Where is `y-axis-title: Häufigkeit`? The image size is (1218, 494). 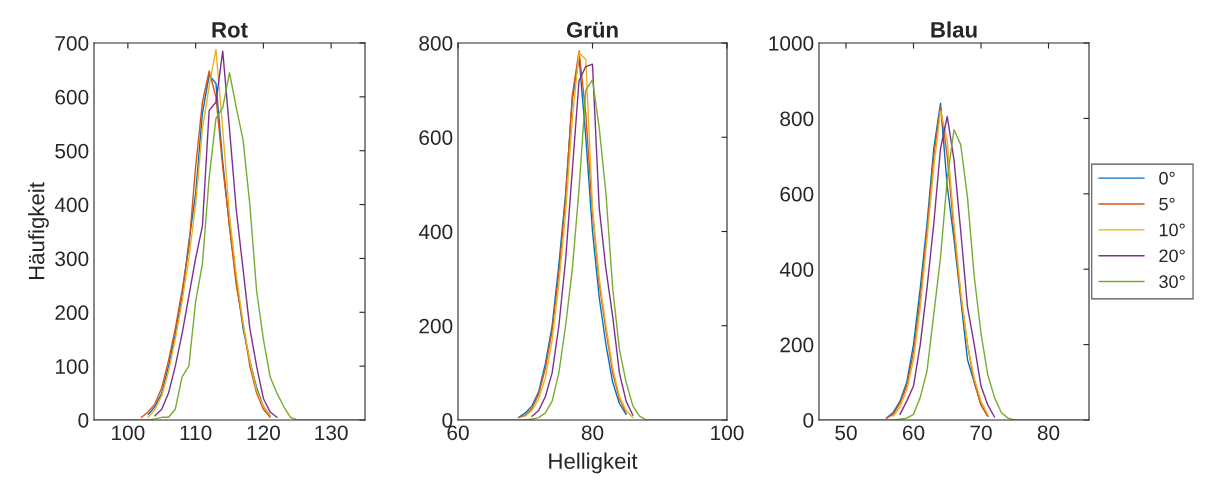
y-axis-title: Häufigkeit is located at coordinates (38, 231).